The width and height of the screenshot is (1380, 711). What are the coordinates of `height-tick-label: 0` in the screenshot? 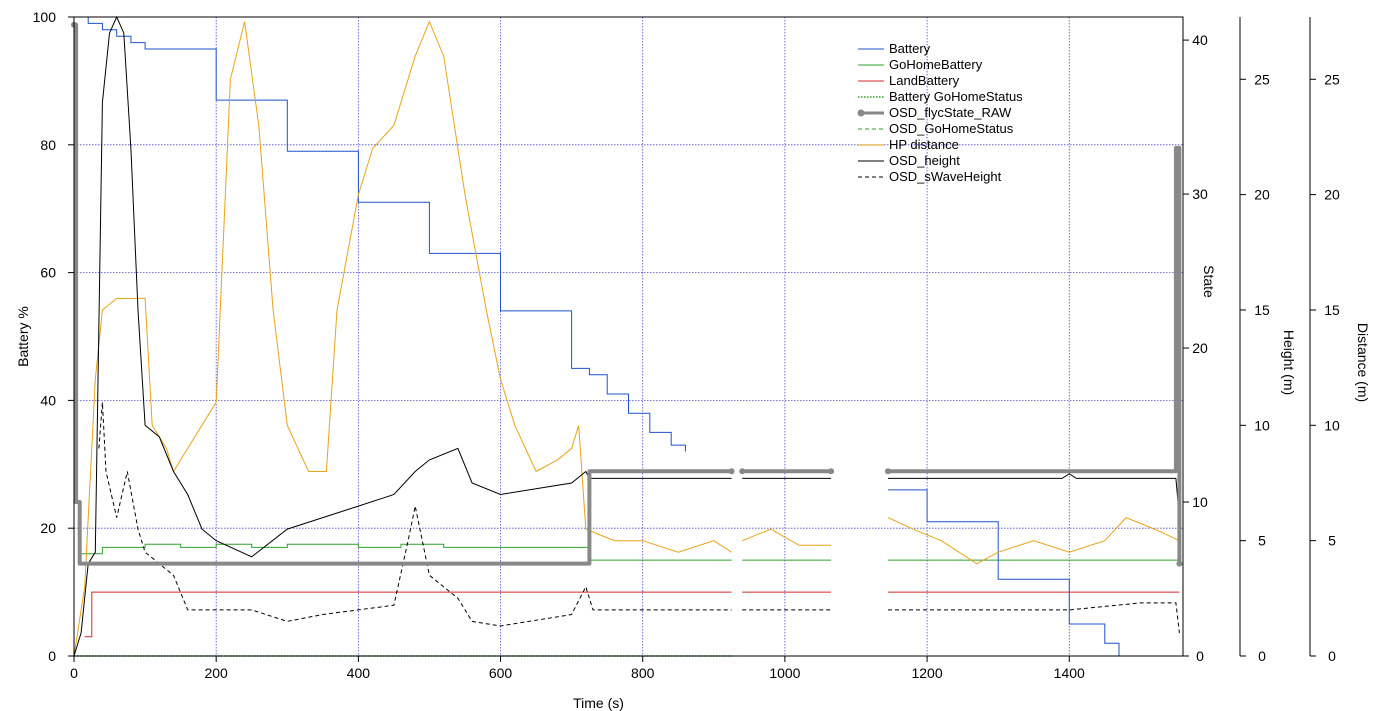 It's located at (1262, 656).